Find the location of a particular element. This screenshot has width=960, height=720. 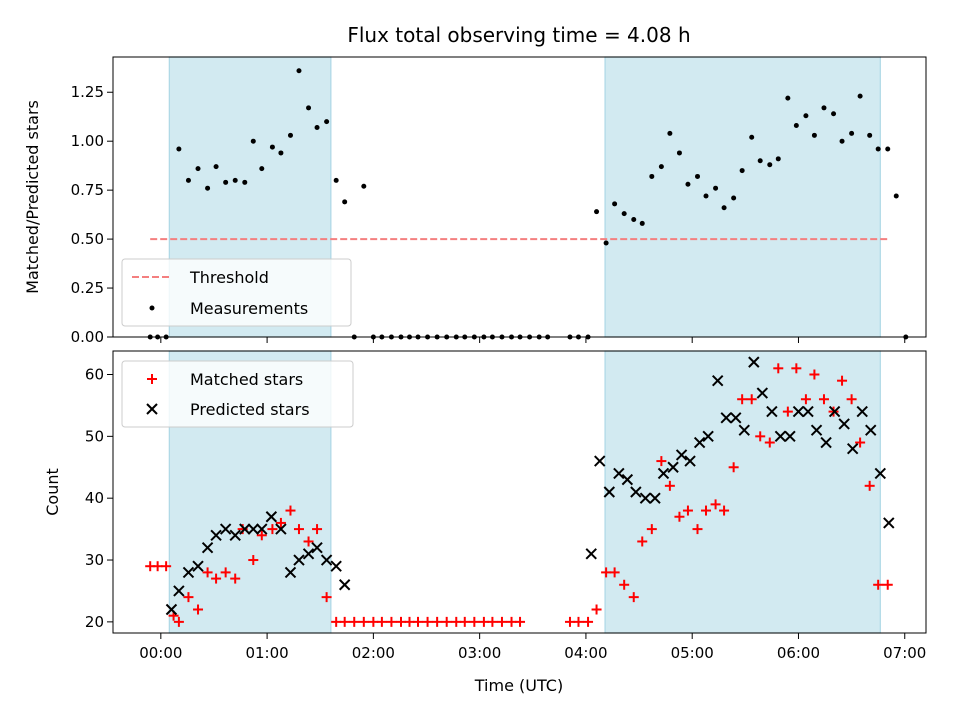

y-tick-label: 20 is located at coordinates (94, 622).